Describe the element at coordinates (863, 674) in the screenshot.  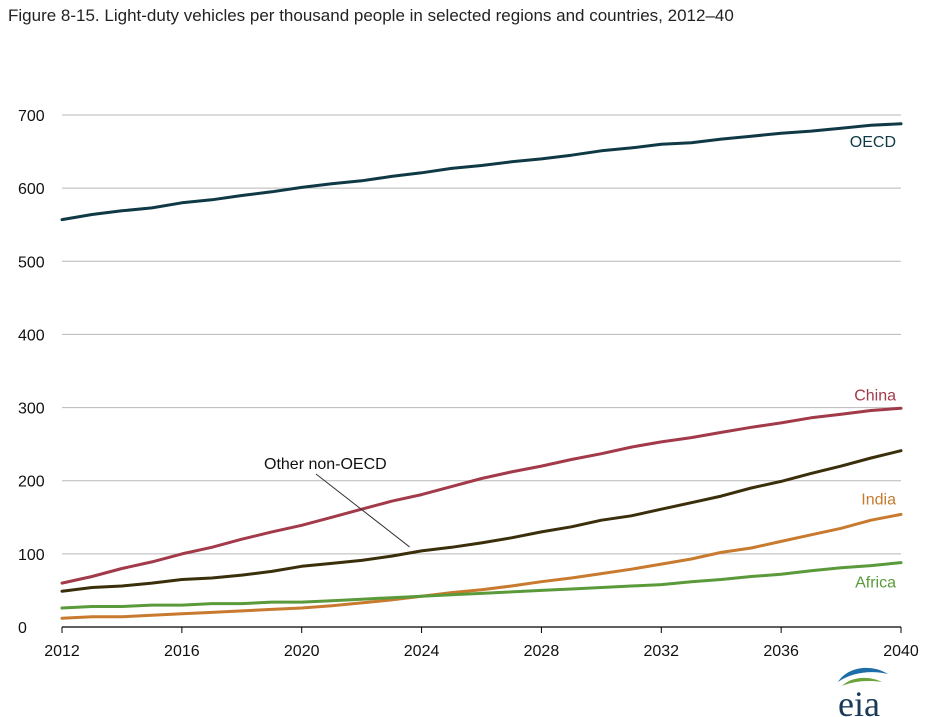
I see `logo-swoosh-blue` at that location.